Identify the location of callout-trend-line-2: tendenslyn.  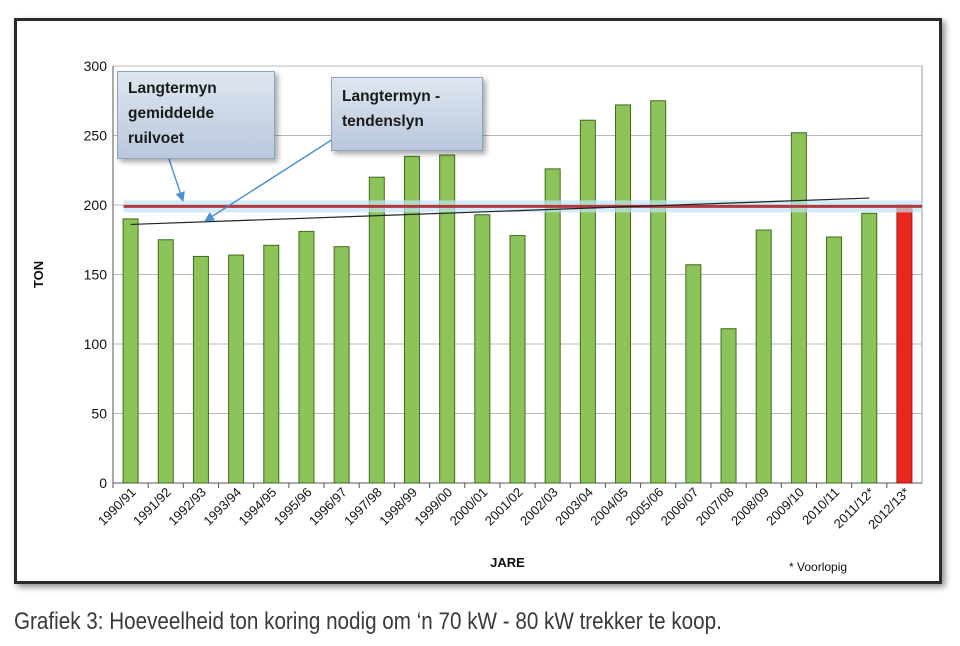
(383, 121).